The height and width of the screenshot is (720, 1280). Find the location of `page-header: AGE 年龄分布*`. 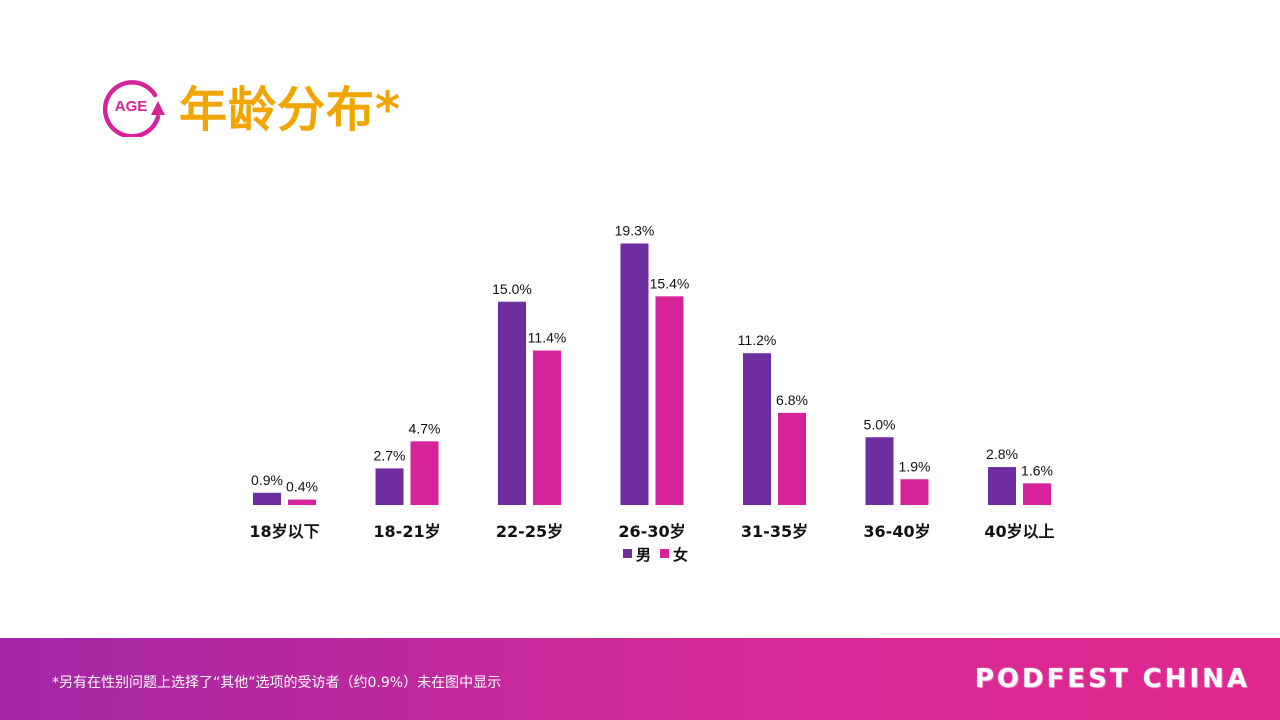

page-header: AGE 年龄分布* is located at coordinates (252, 105).